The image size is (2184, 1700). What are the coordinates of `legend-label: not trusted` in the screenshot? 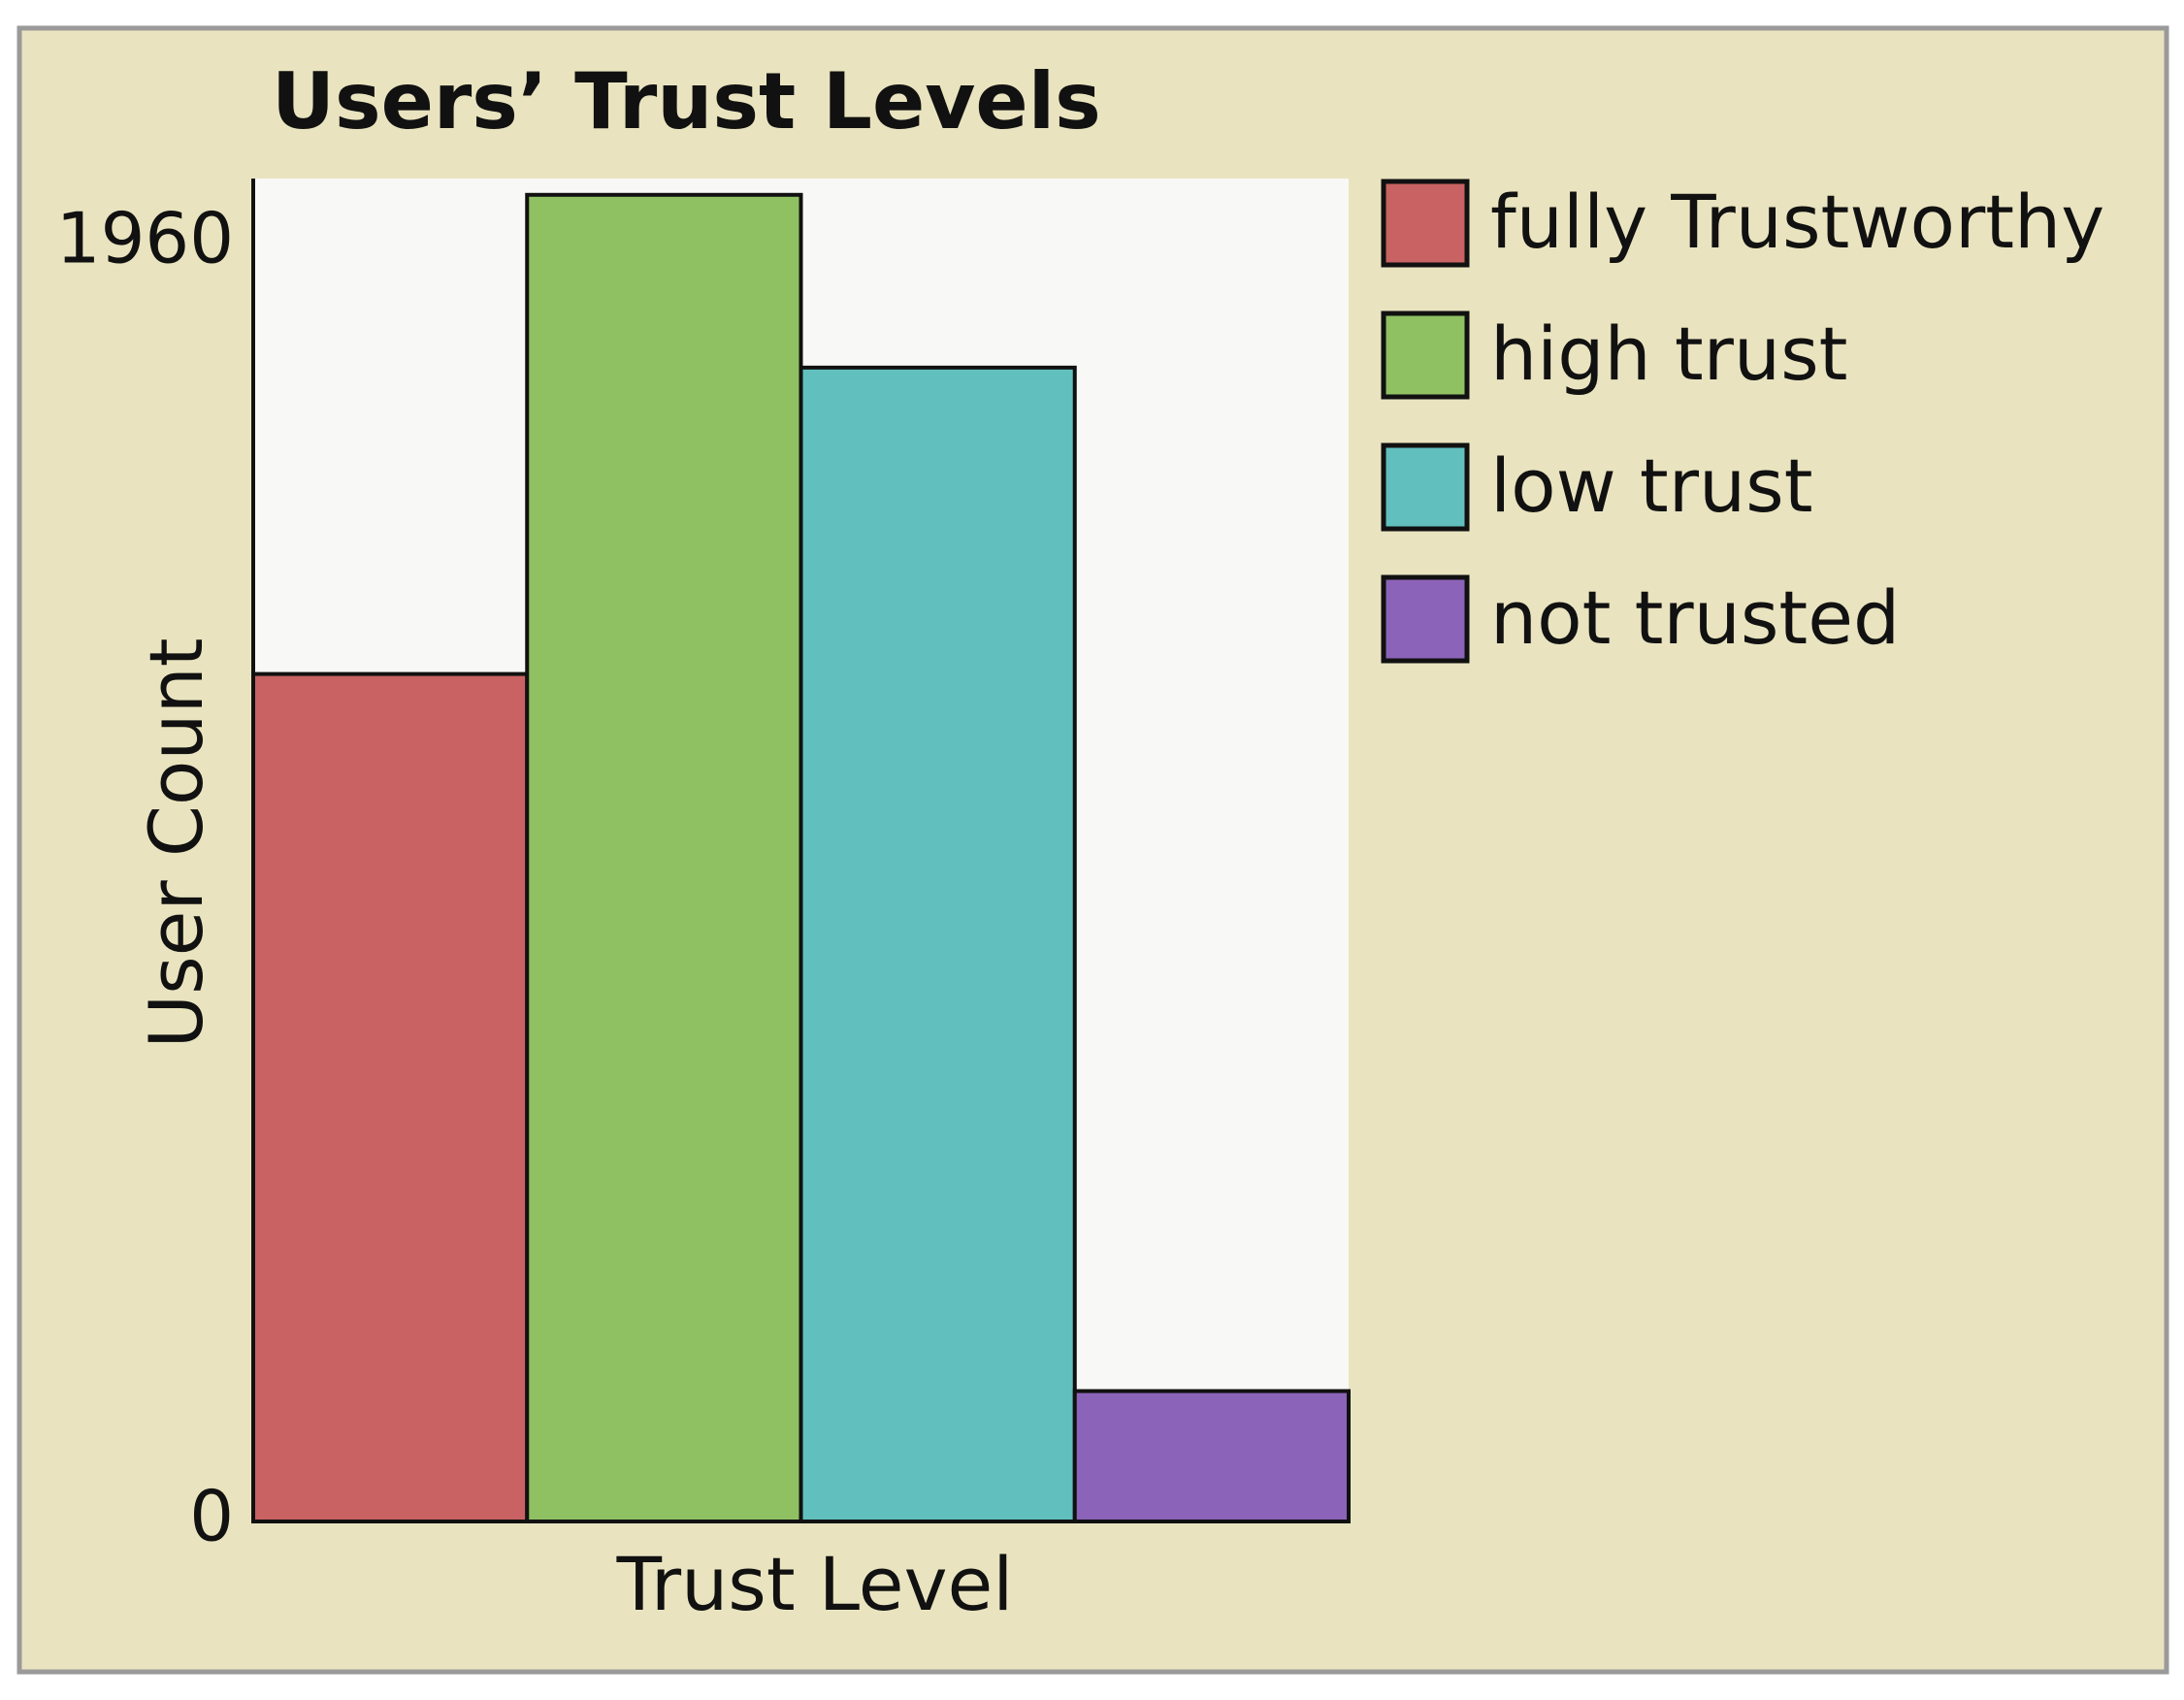 It's located at (1695, 617).